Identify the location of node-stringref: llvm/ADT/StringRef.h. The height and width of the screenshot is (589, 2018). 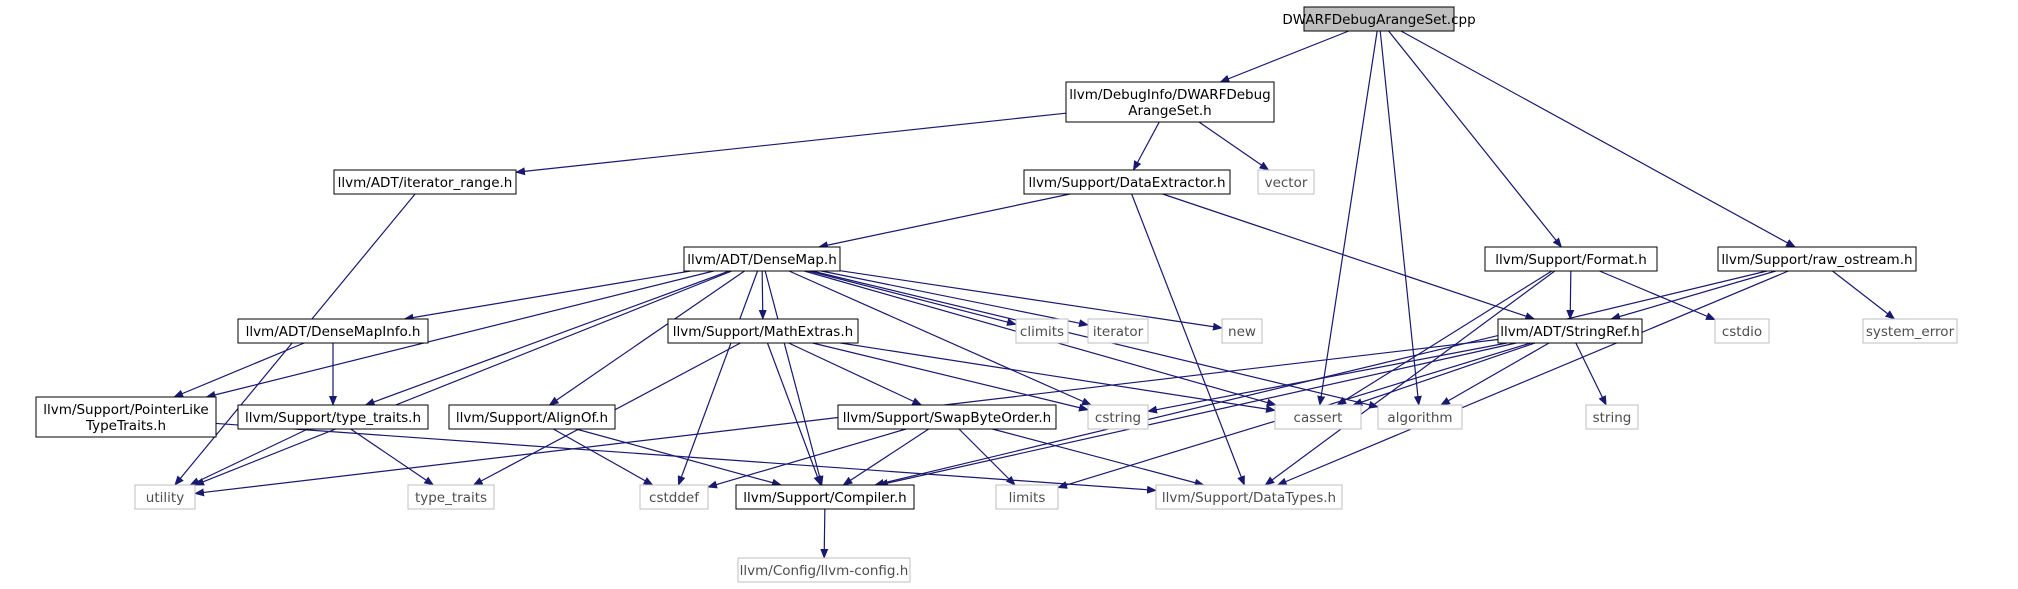
(1570, 331).